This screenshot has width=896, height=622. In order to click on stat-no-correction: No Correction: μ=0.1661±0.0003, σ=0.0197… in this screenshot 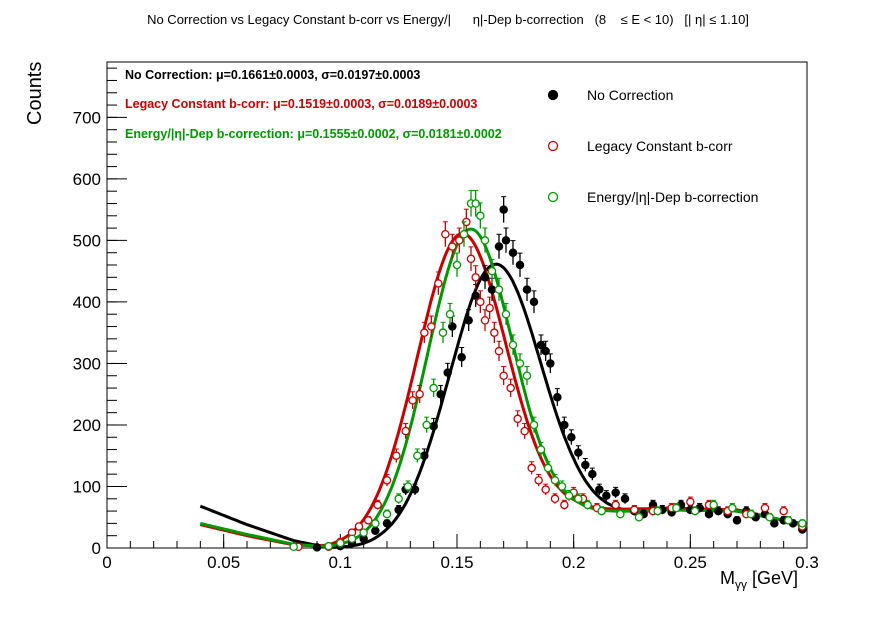, I will do `click(273, 75)`.